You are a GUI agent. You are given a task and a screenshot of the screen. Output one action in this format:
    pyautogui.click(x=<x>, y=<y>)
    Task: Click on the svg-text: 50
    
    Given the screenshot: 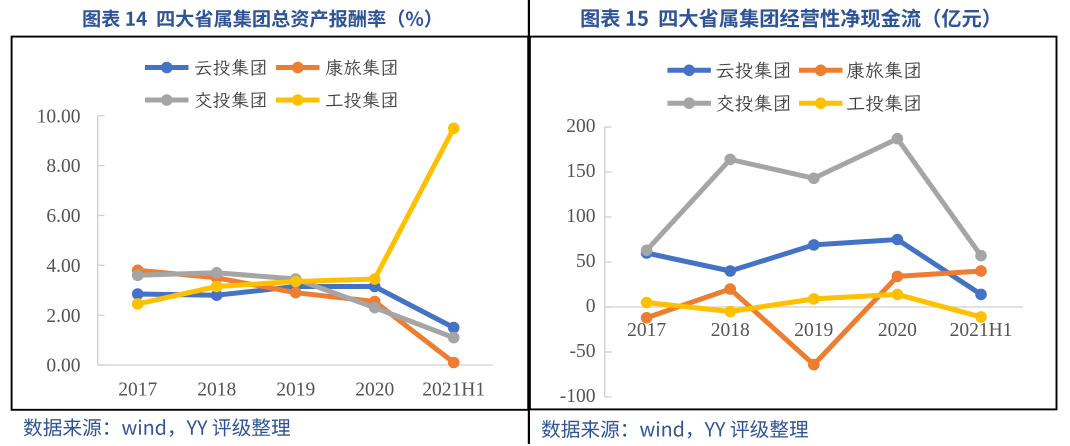 What is the action you would take?
    pyautogui.click(x=586, y=261)
    